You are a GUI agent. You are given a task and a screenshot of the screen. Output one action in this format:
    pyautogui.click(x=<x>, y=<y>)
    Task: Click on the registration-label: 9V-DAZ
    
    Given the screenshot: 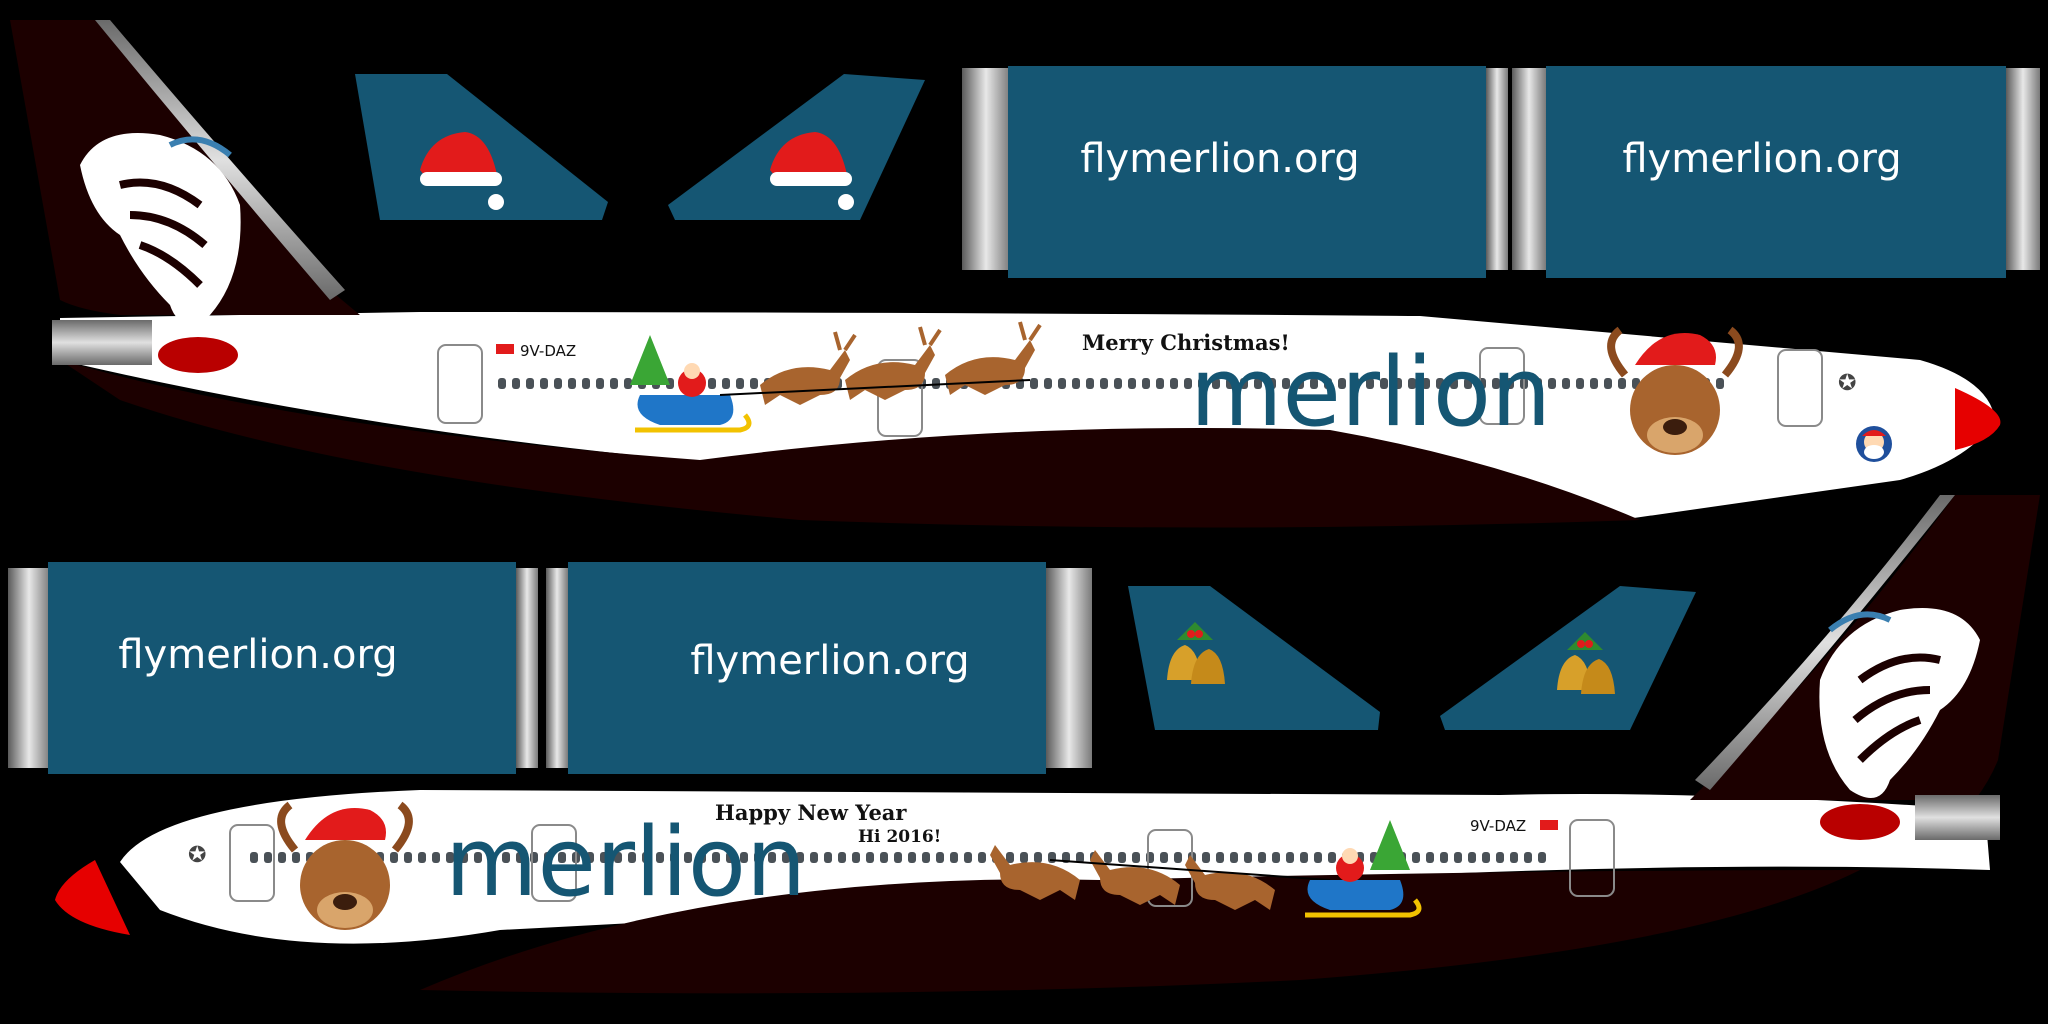 What is the action you would take?
    pyautogui.click(x=1498, y=826)
    